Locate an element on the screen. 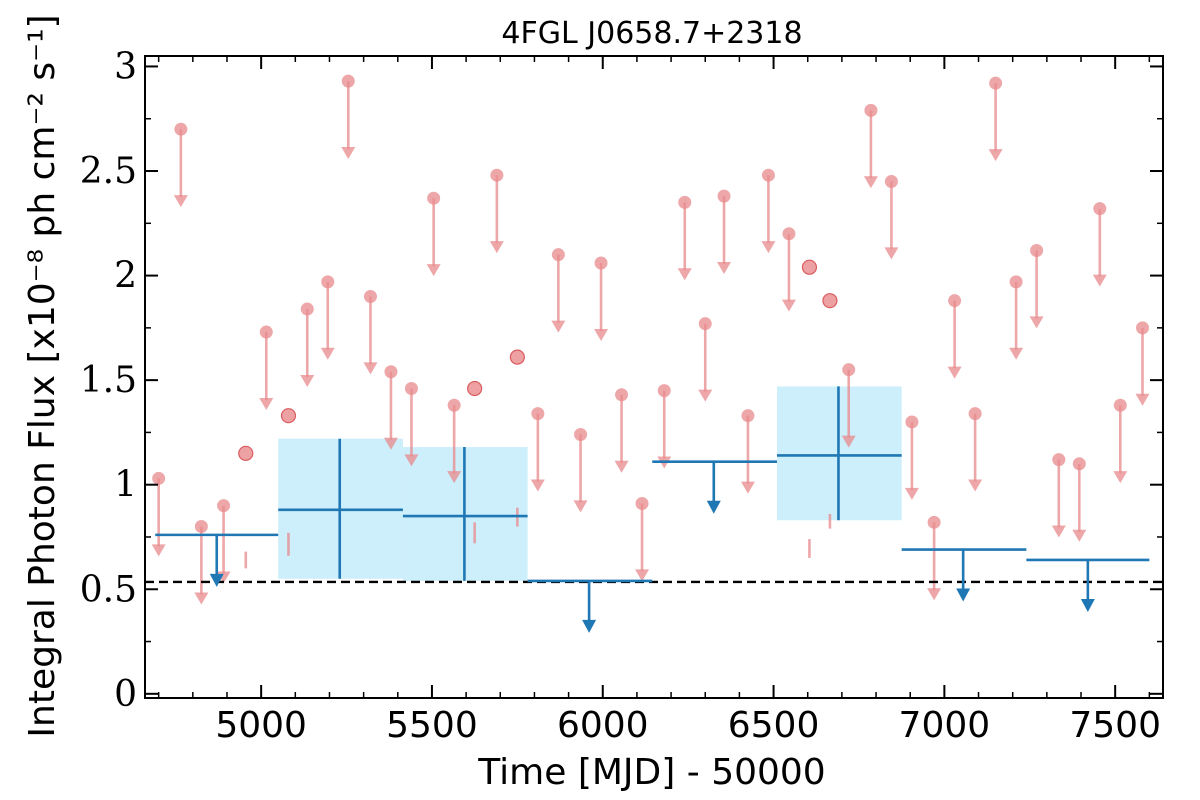 The width and height of the screenshot is (1200, 800). x-axis-label: Time [MJD] - 50000 is located at coordinates (651, 772).